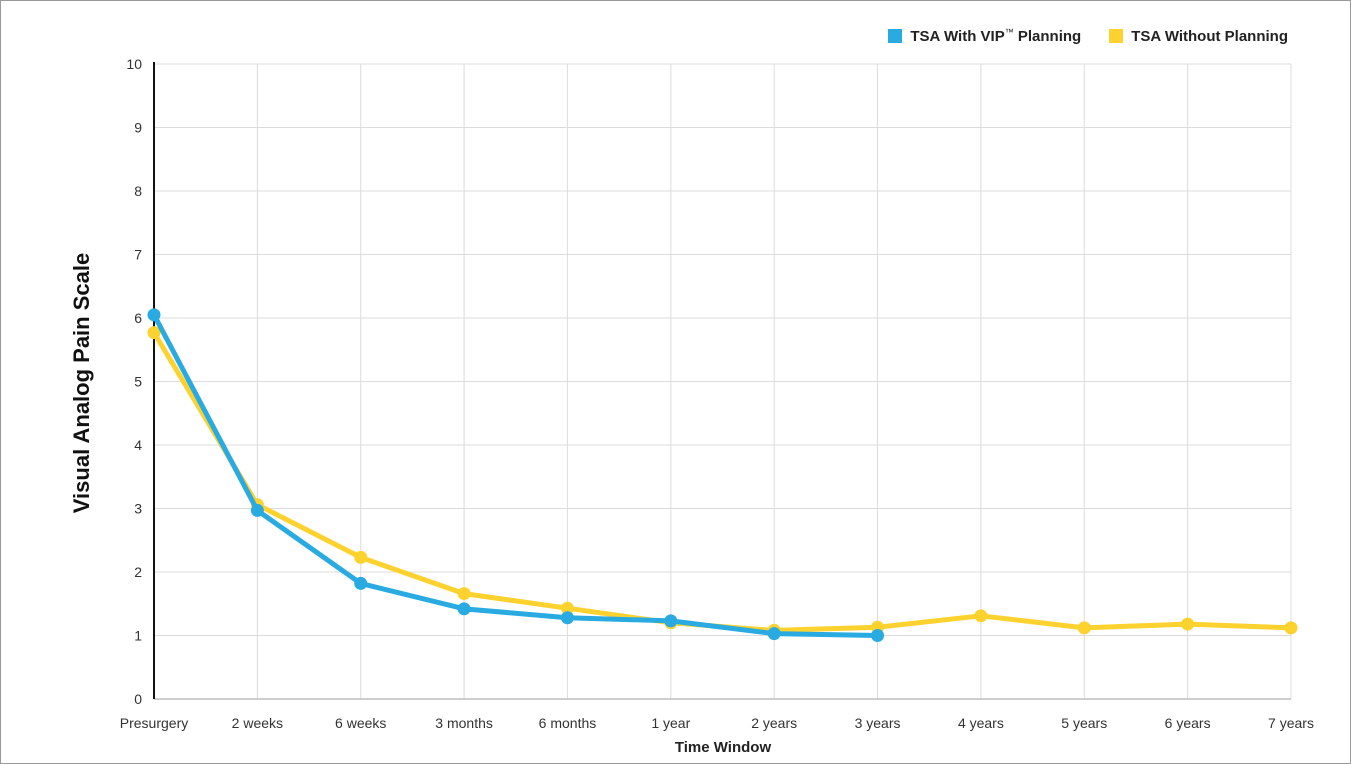 This screenshot has height=764, width=1351. What do you see at coordinates (1188, 723) in the screenshot?
I see `x-tick-label: 6 years` at bounding box center [1188, 723].